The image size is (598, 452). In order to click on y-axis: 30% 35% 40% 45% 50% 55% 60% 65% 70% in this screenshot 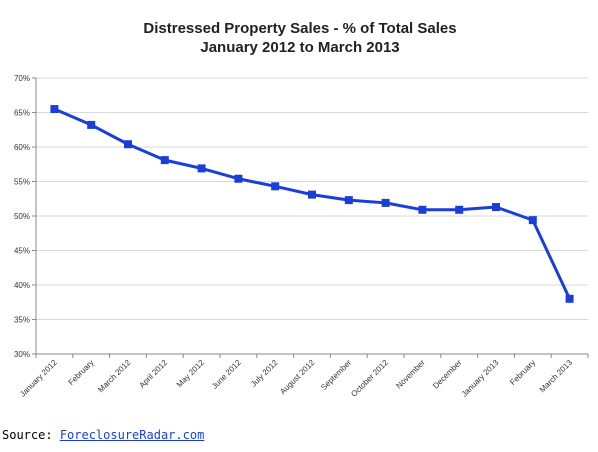, I will do `click(25, 216)`.